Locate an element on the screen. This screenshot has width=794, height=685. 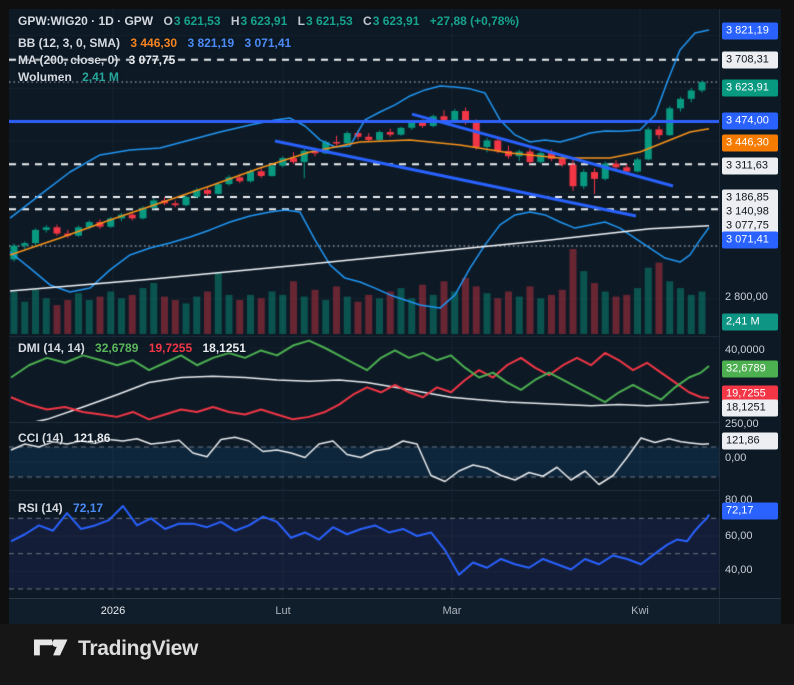
price-tag: 18,1251 is located at coordinates (750, 408).